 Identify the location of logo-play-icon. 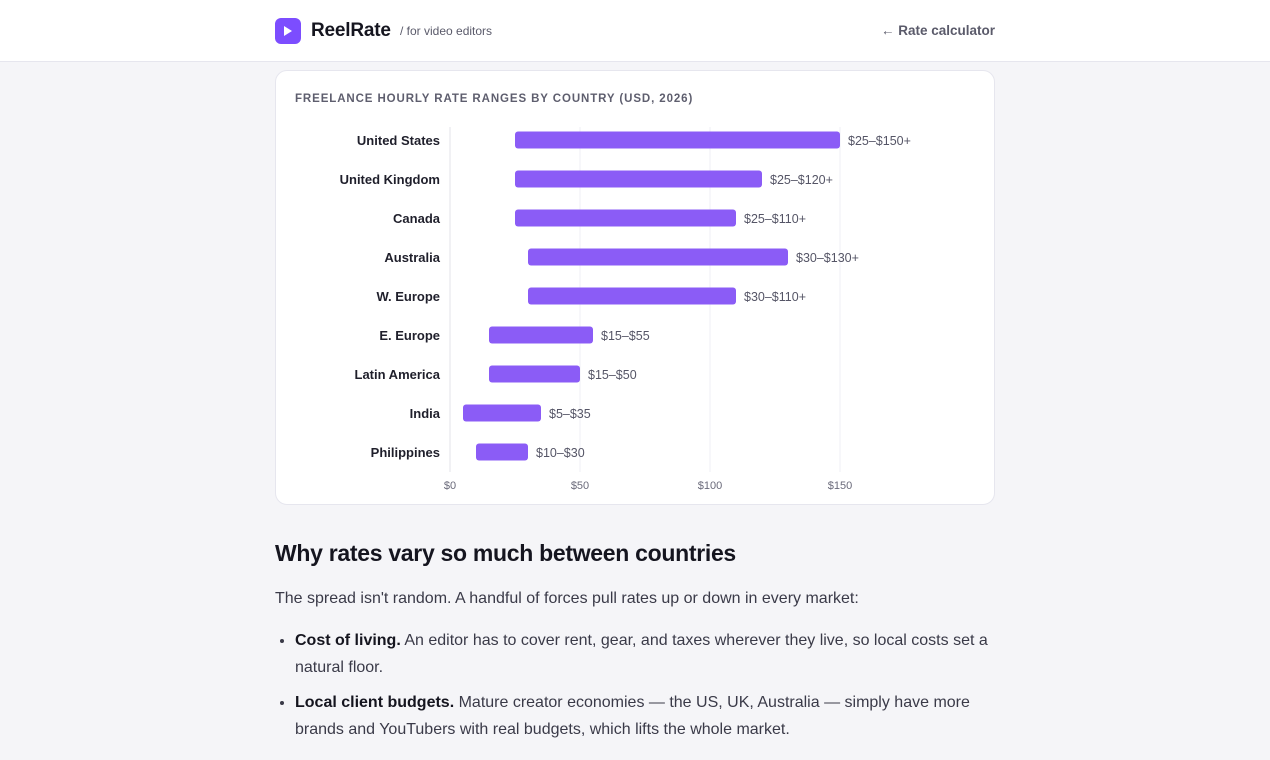
(288, 31).